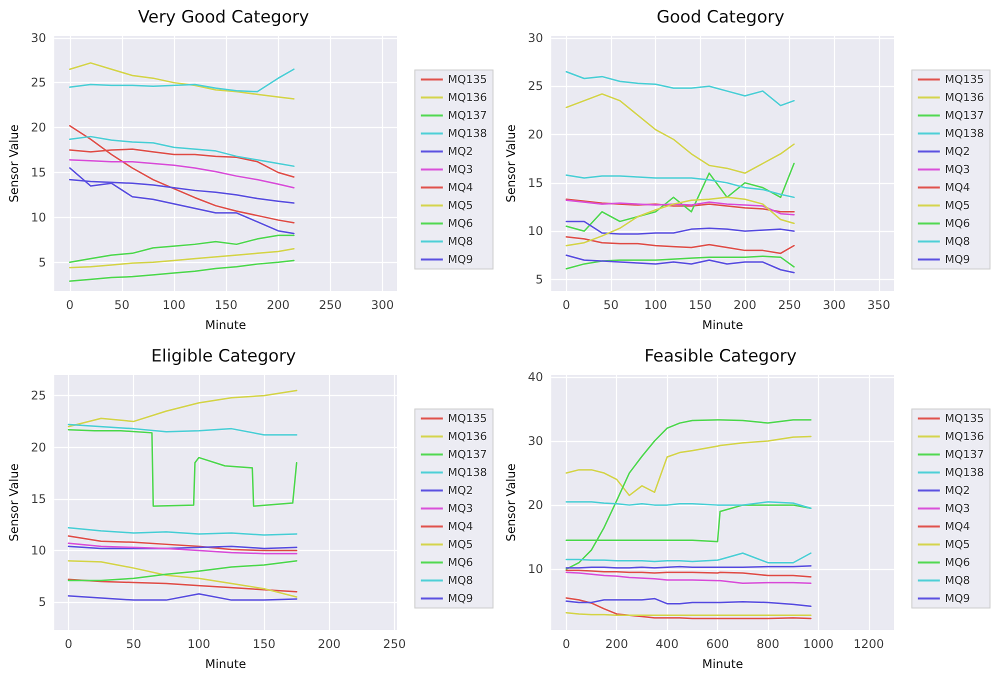 Image resolution: width=995 pixels, height=679 pixels. Describe the element at coordinates (834, 305) in the screenshot. I see `x-tick-label: 300` at that location.